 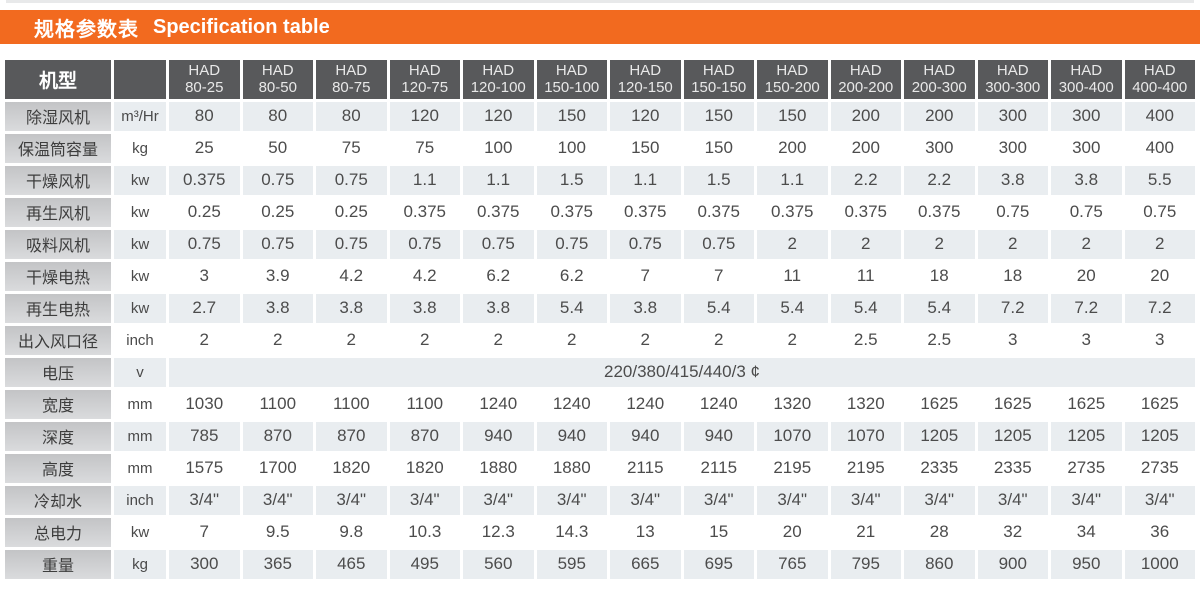 I want to click on row-label: 吸料风机, so click(x=58, y=244).